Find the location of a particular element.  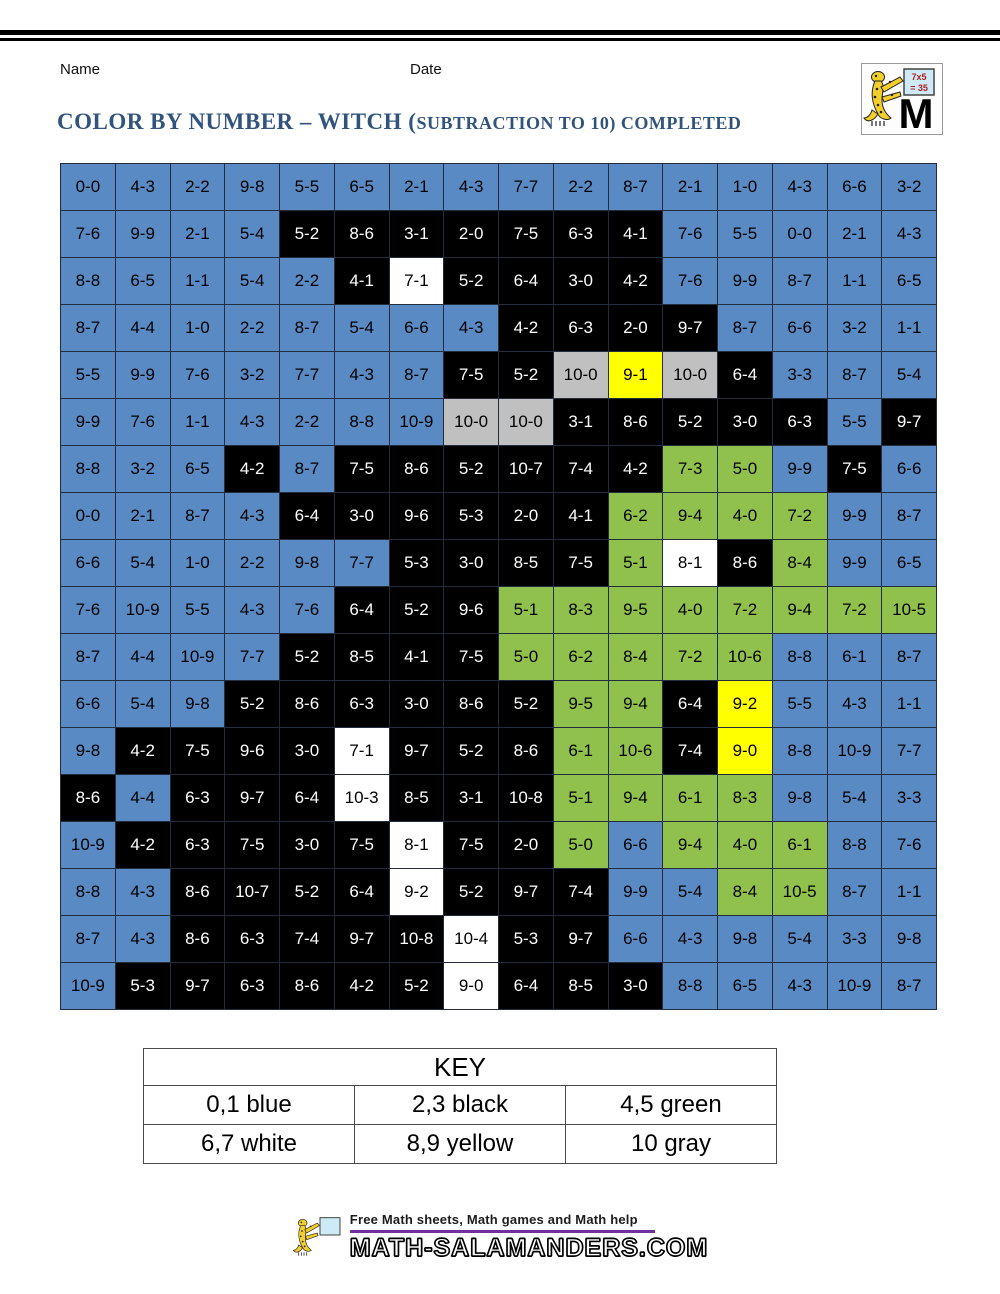

grid-cell: 2-0 is located at coordinates (526, 516).